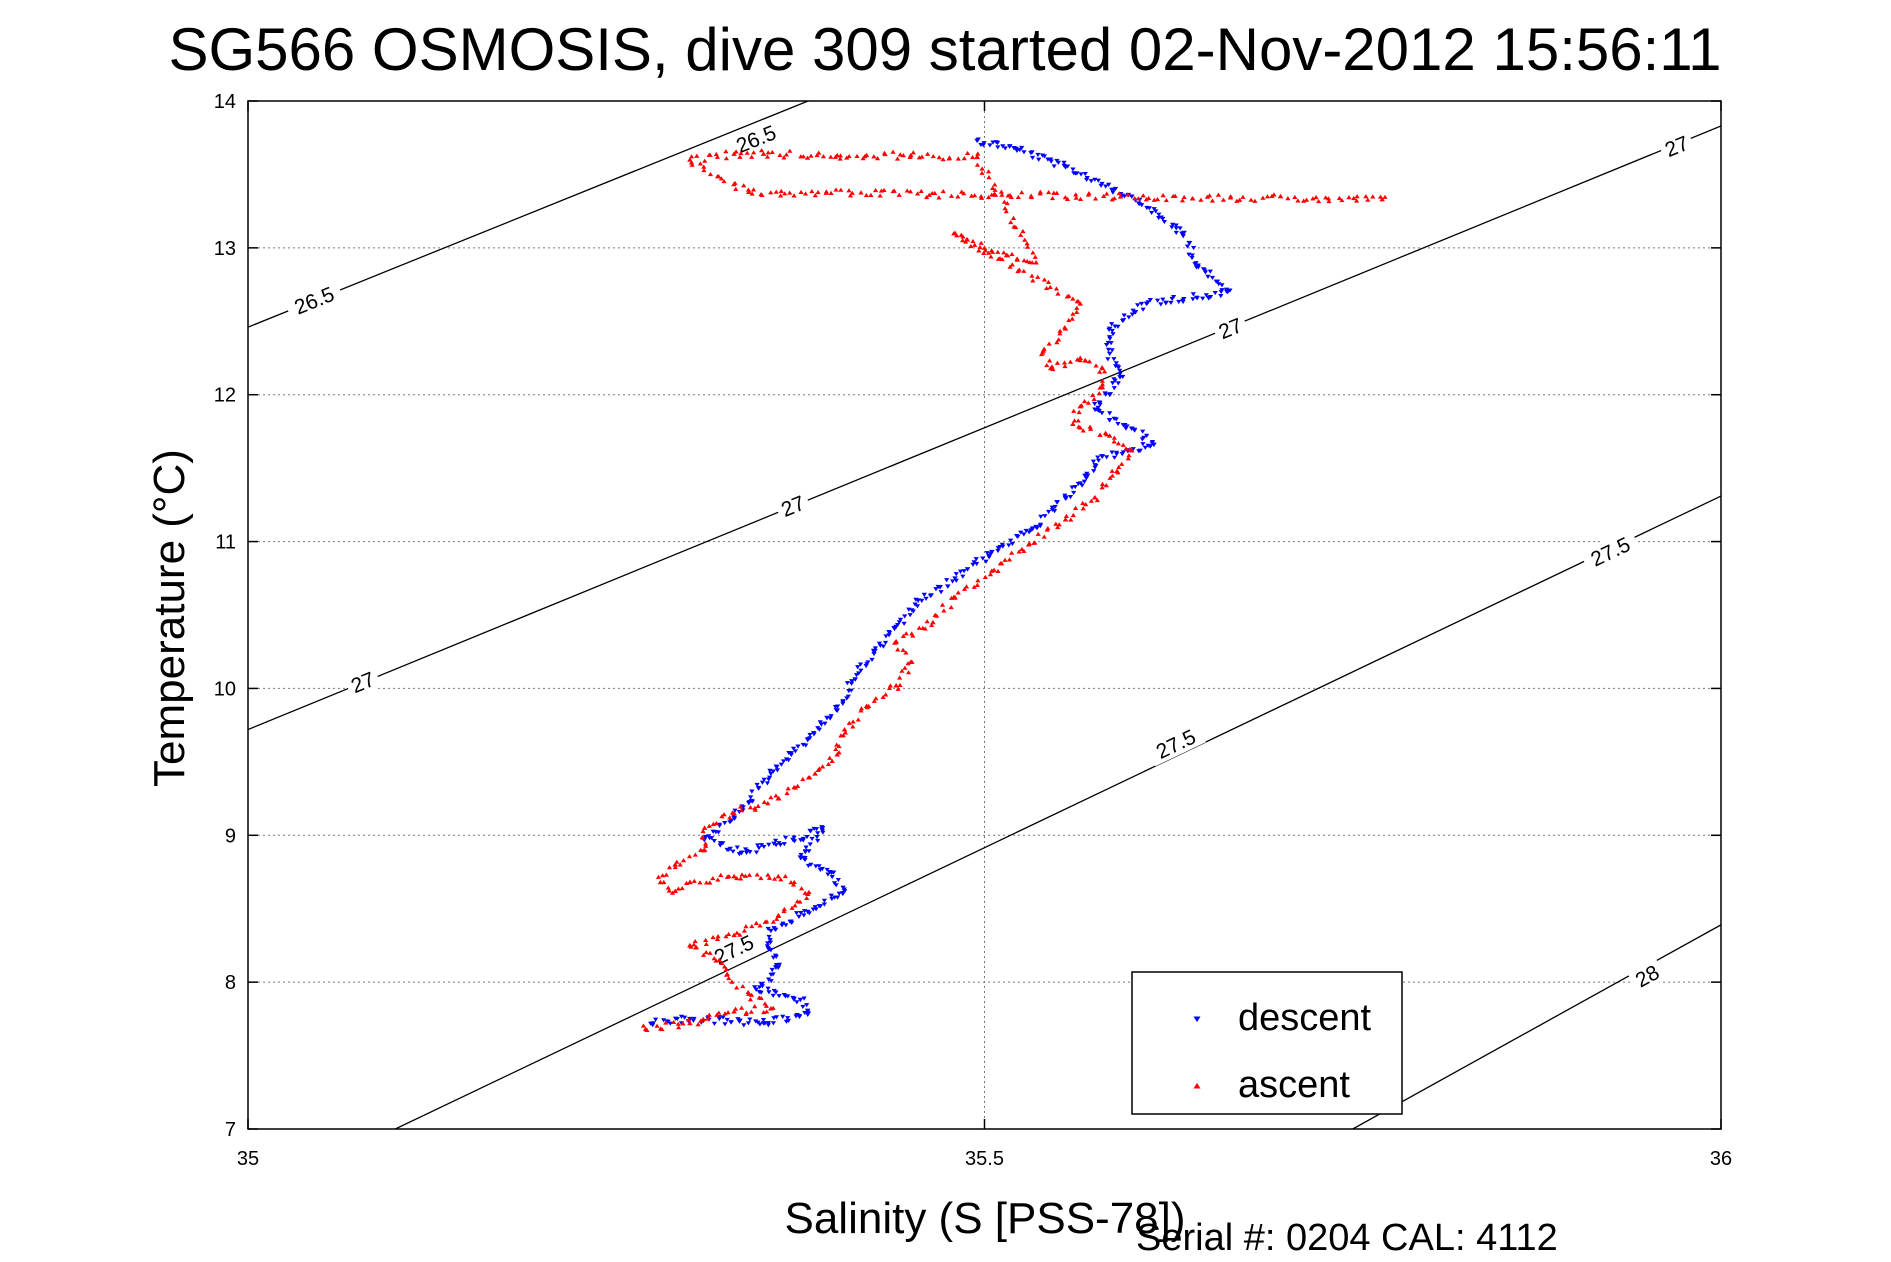  What do you see at coordinates (756, 138) in the screenshot?
I see `contour-label-mask` at bounding box center [756, 138].